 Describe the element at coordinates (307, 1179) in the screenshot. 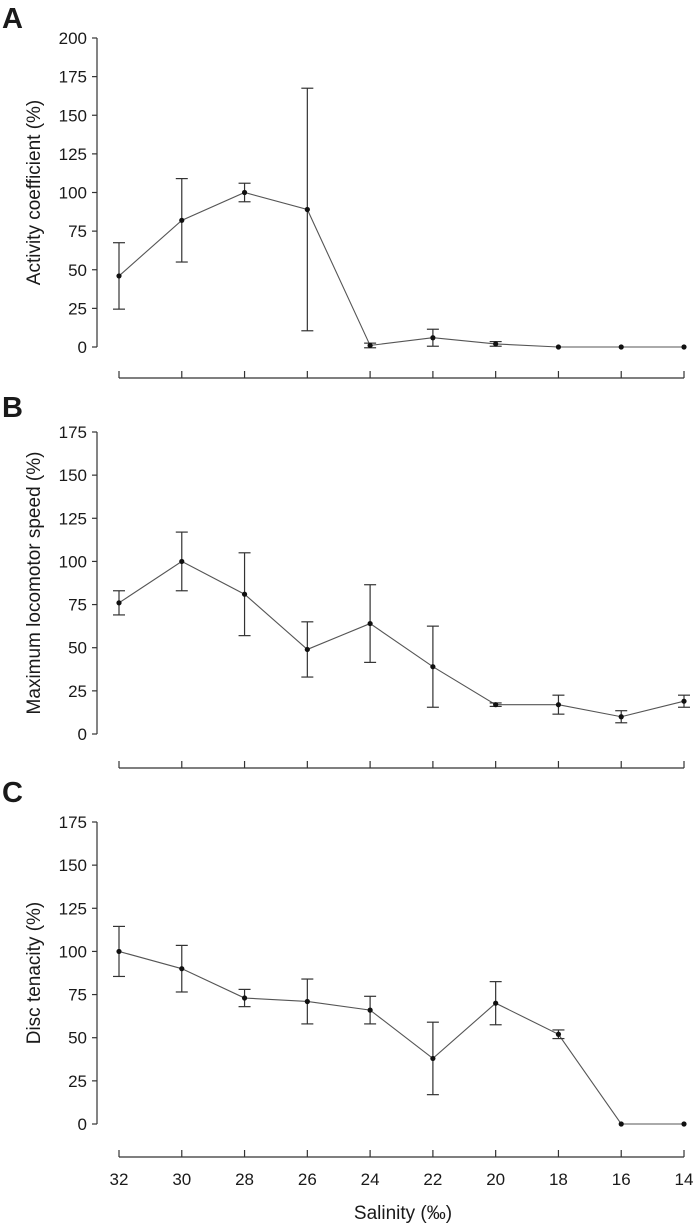

I see `x-tick-label: 26` at that location.